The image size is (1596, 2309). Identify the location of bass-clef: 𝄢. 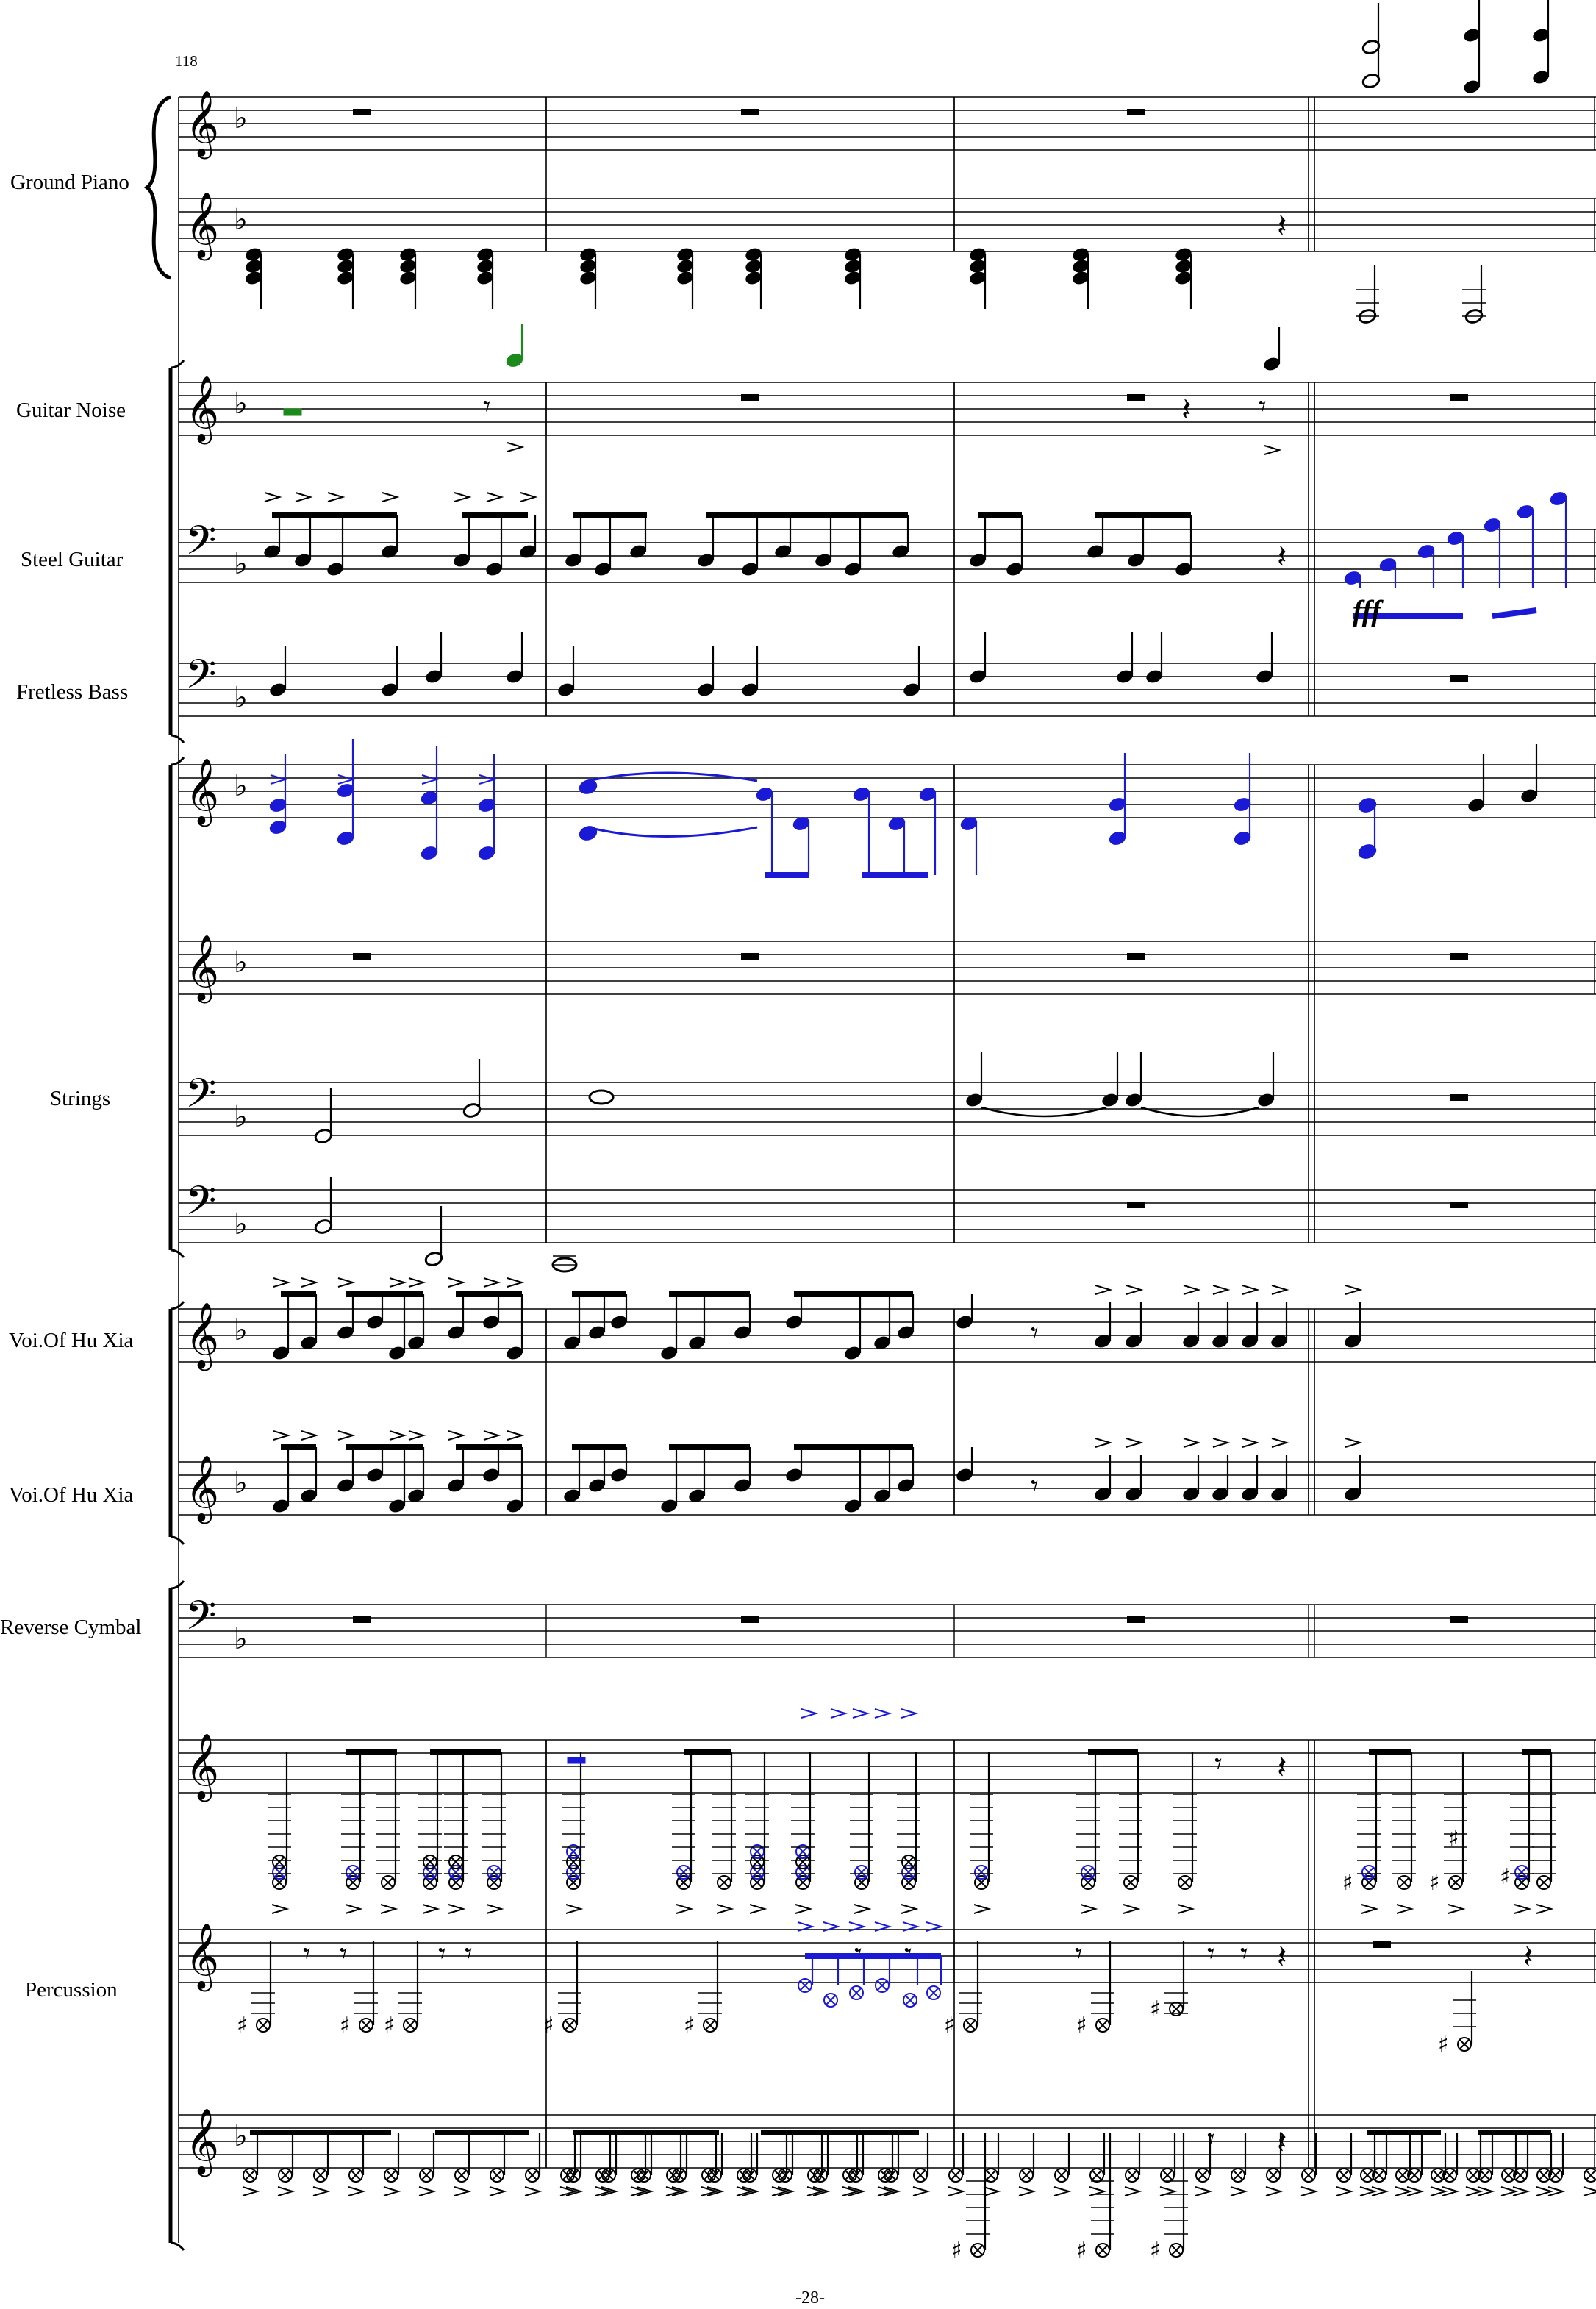
(200, 545).